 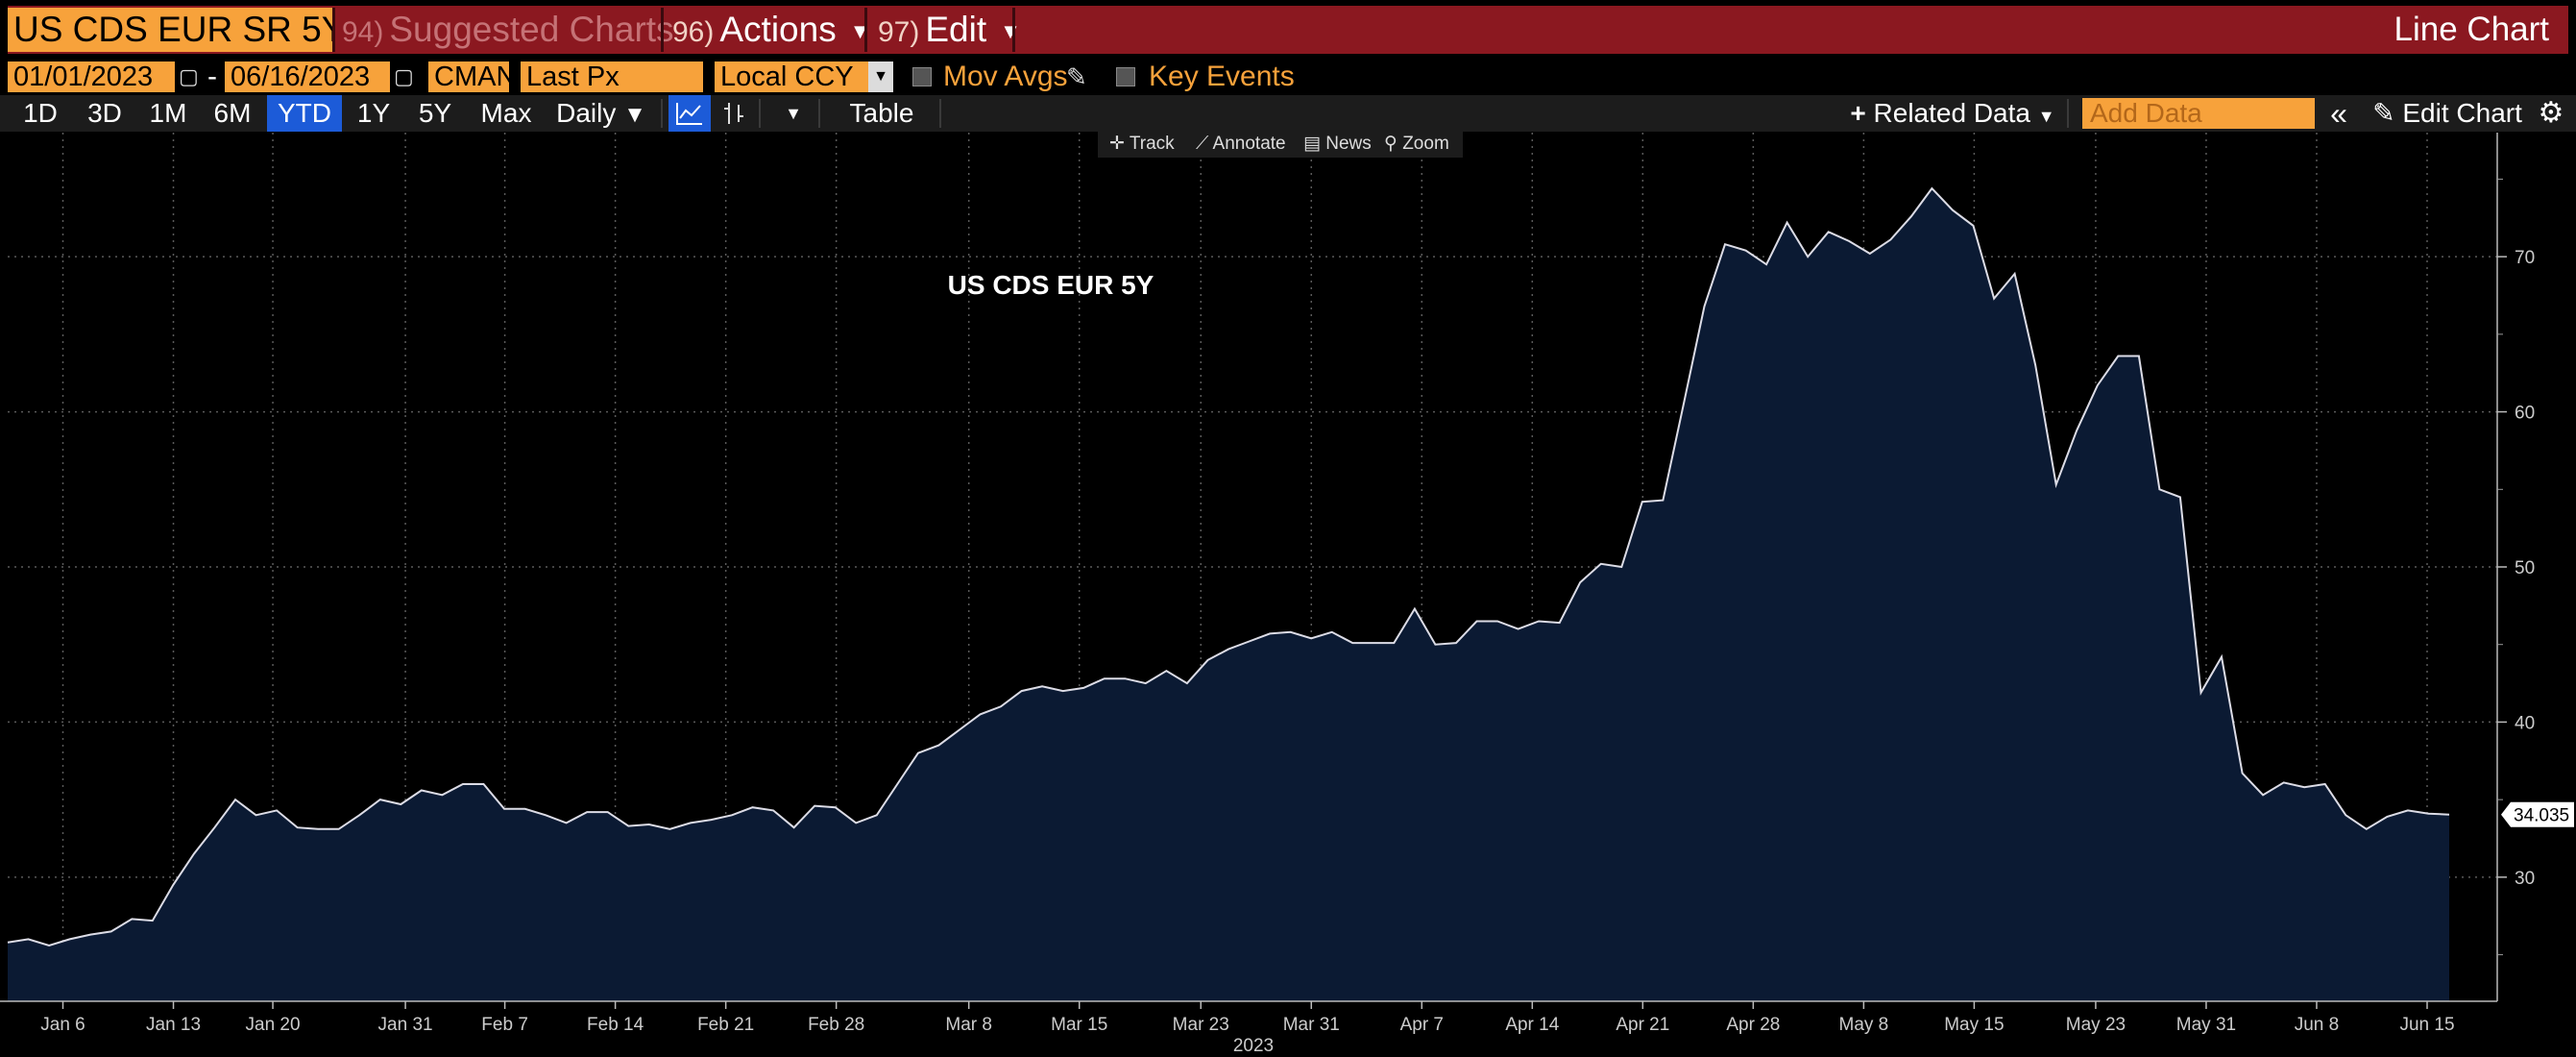 I want to click on add-data-input, so click(x=2198, y=113).